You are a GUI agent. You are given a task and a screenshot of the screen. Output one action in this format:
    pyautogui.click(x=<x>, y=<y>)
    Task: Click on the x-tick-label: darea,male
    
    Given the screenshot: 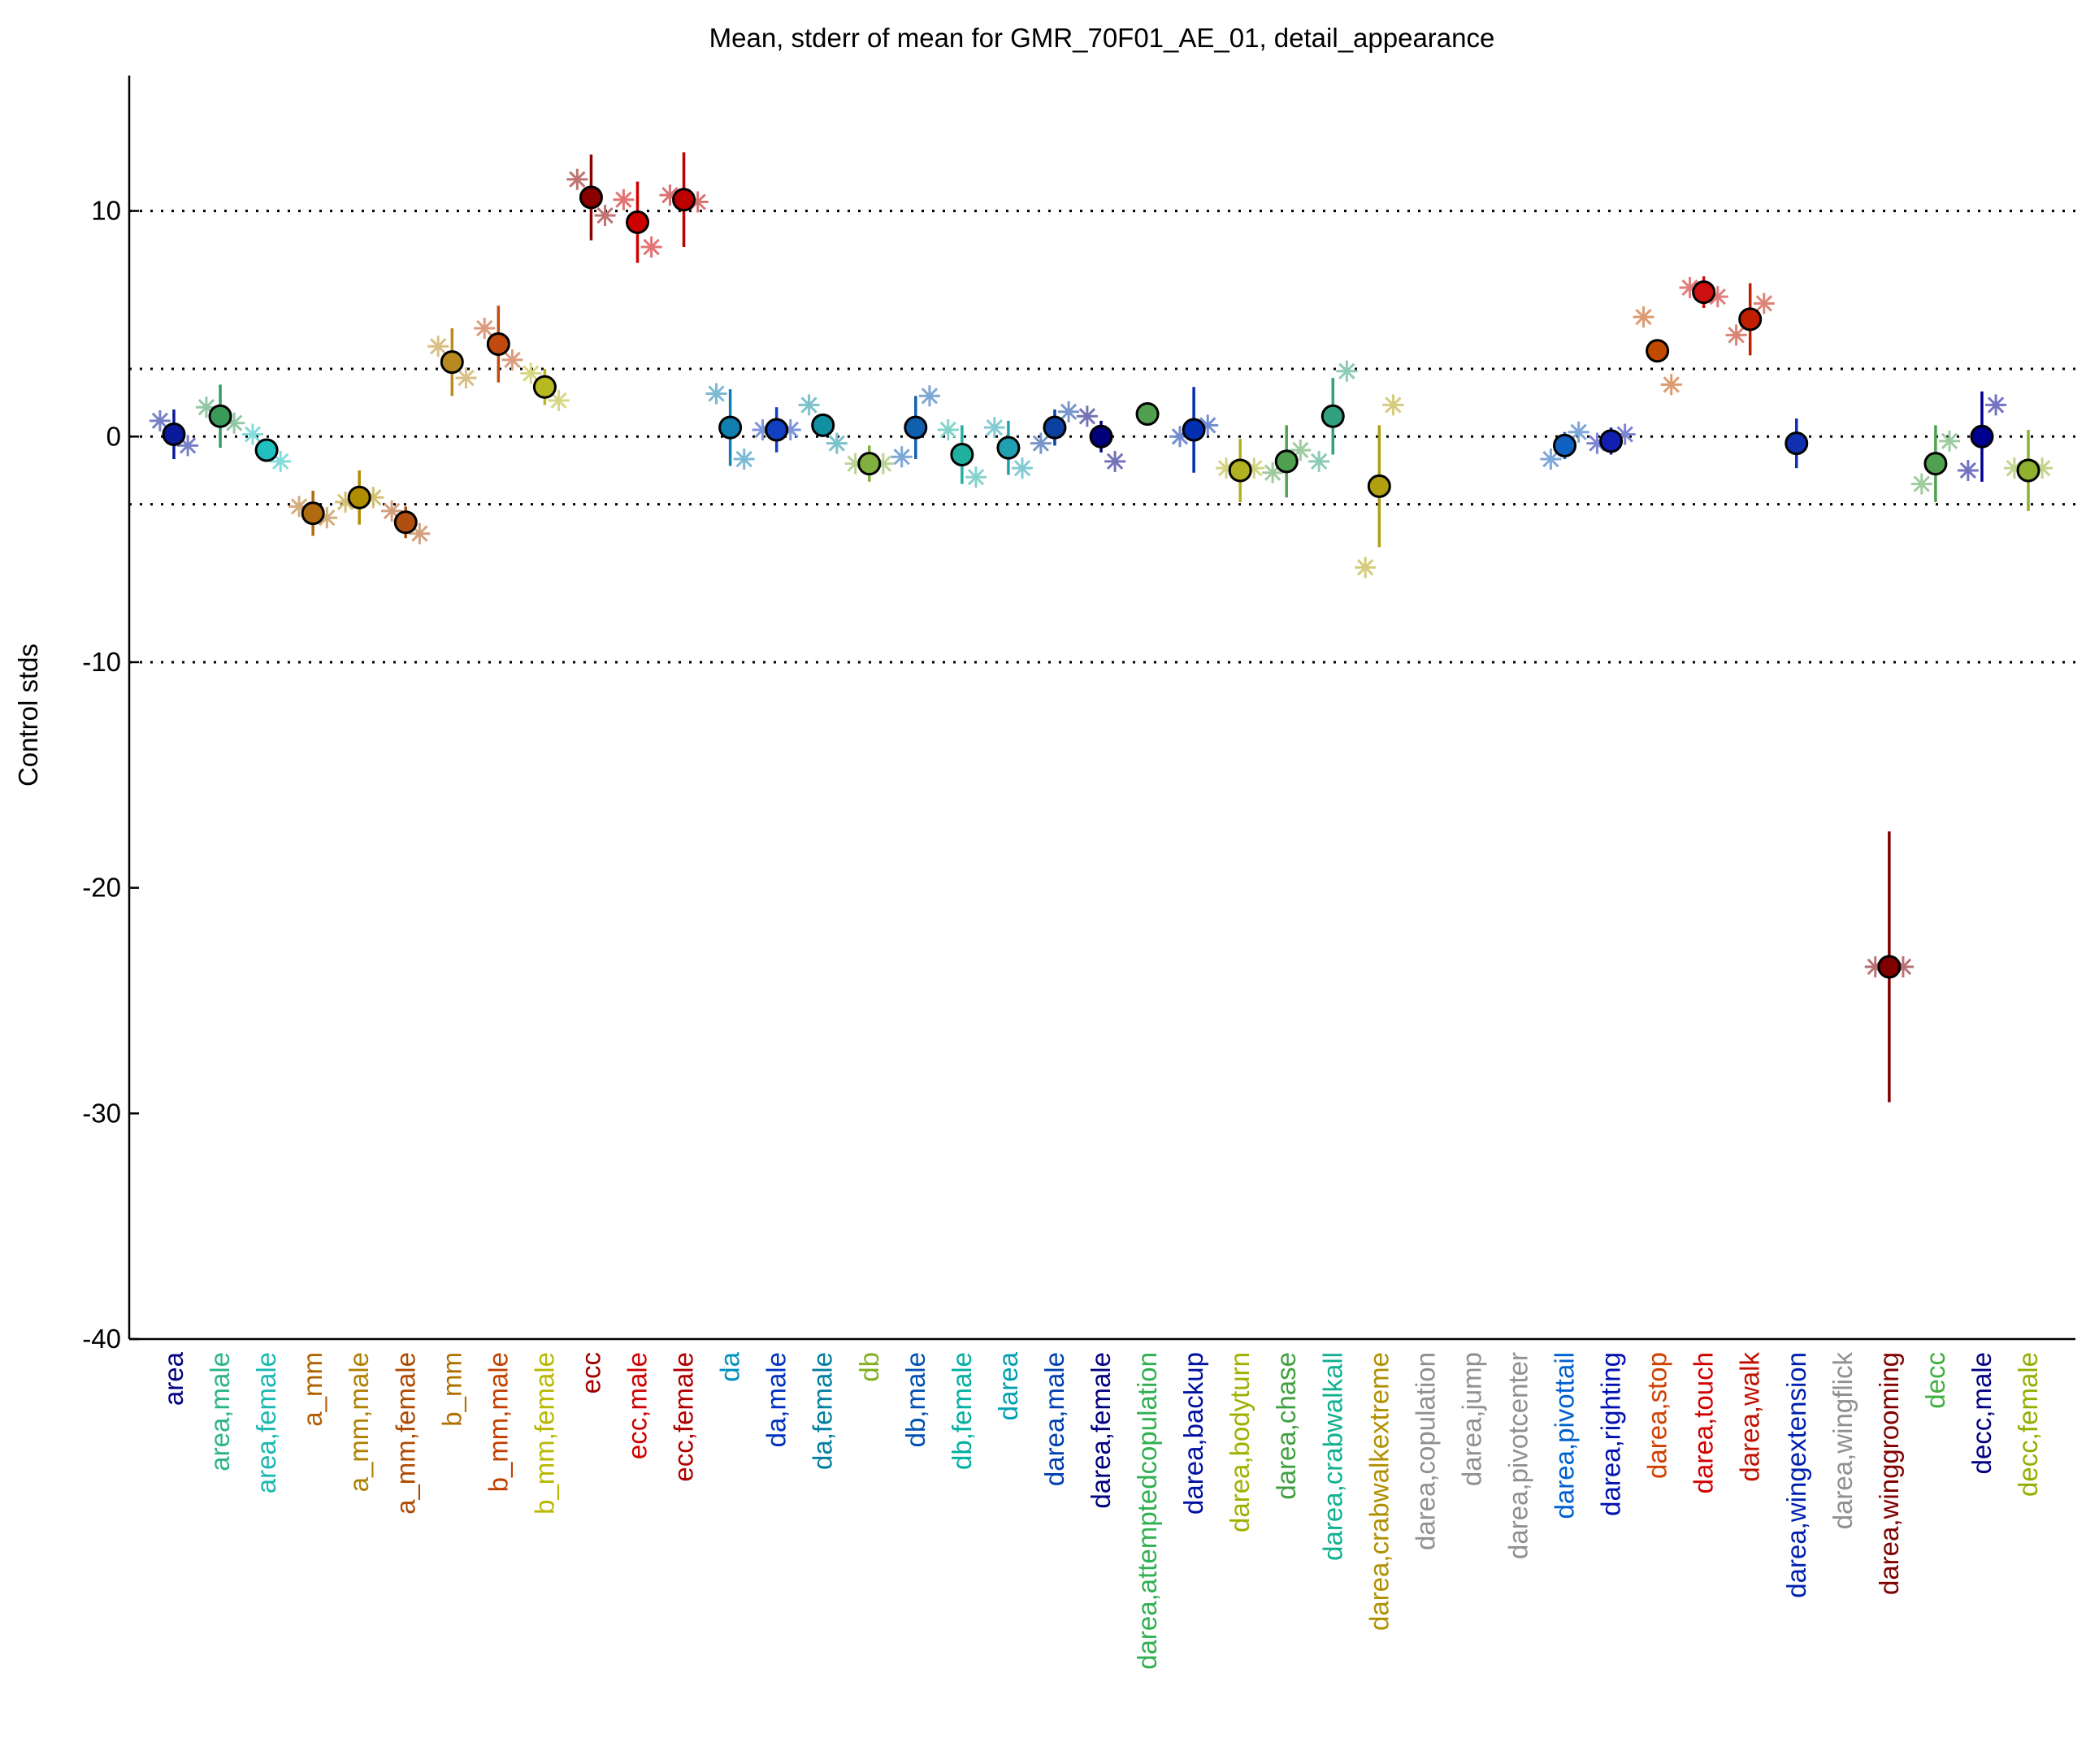 What is the action you would take?
    pyautogui.click(x=1054, y=1419)
    